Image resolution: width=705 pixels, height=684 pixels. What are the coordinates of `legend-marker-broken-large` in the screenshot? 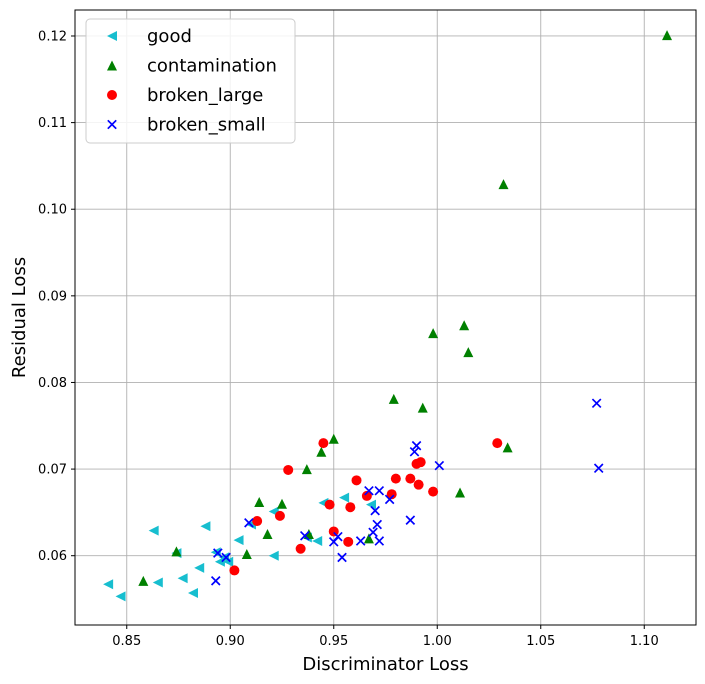 It's located at (112, 95).